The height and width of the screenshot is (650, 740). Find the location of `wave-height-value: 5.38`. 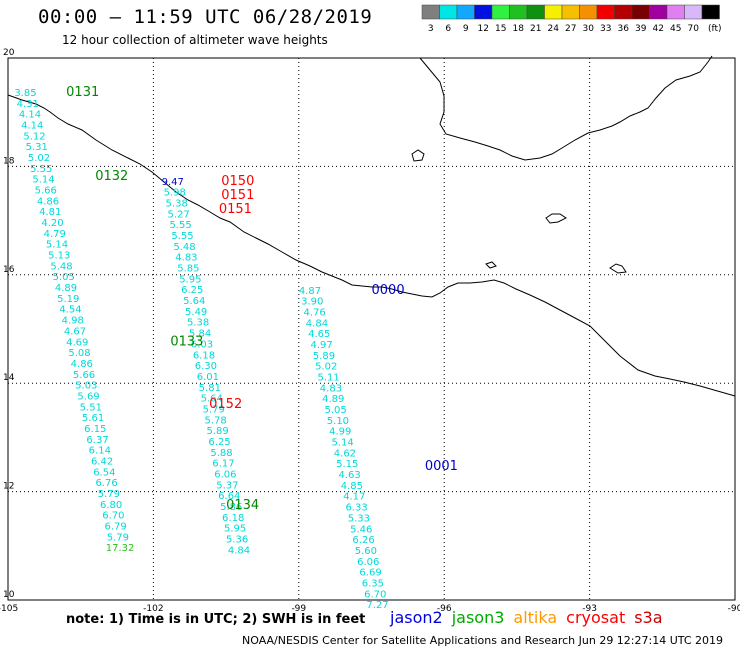

wave-height-value: 5.38 is located at coordinates (177, 204).